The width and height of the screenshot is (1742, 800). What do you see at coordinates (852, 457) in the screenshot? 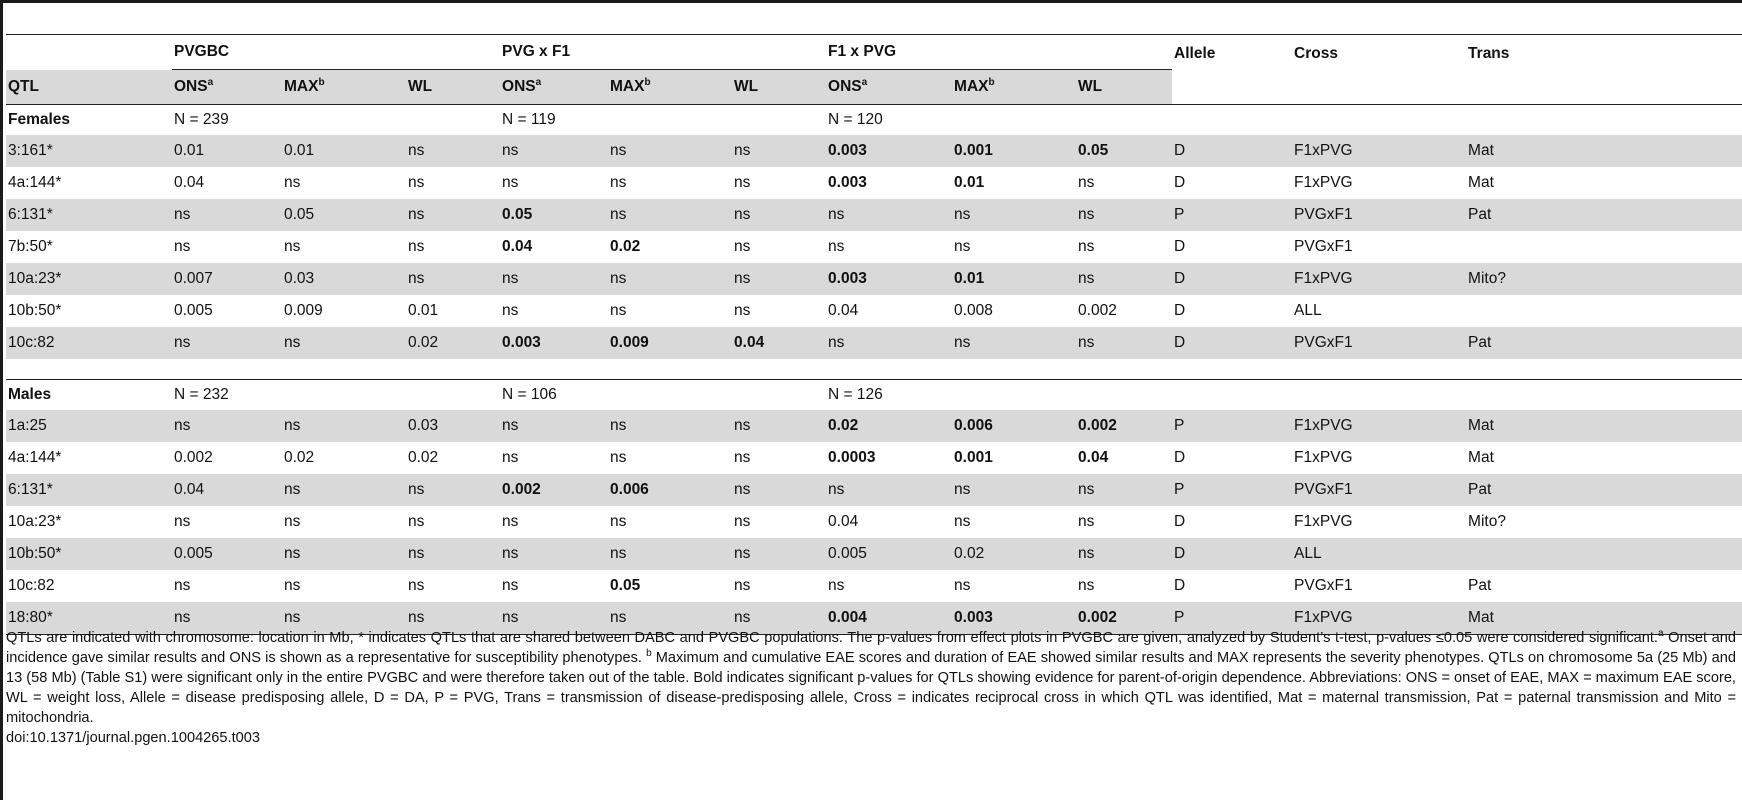
I see `p-value-cell: 0.0003` at bounding box center [852, 457].